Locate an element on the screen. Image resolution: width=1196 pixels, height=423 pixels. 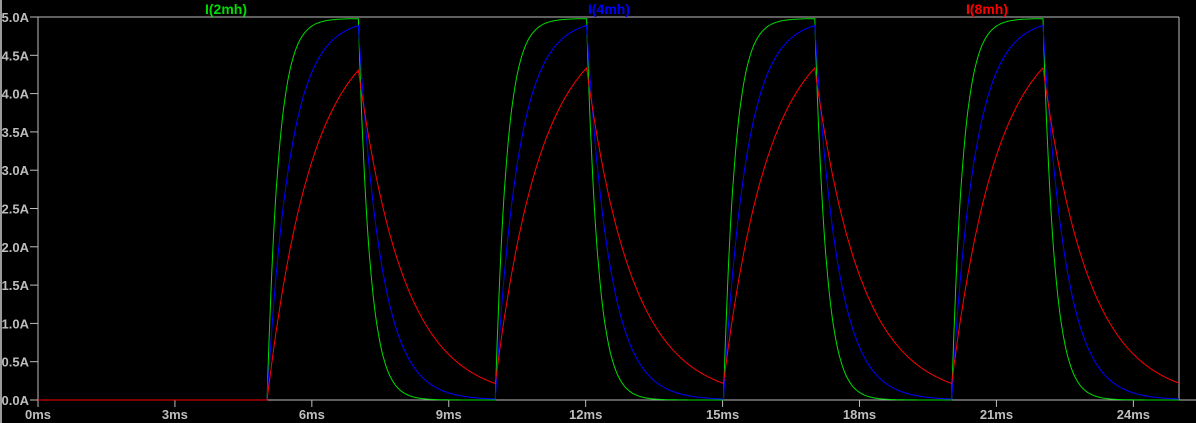
y-tick-label: 3.0A is located at coordinates (16, 170).